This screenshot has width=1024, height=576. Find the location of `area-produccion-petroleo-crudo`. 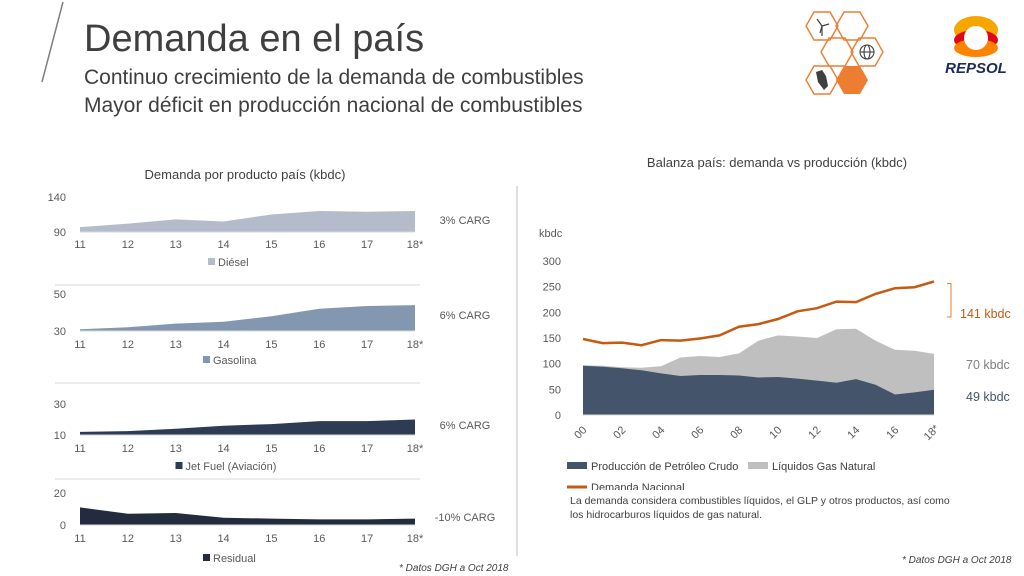

area-produccion-petroleo-crudo is located at coordinates (758, 390).